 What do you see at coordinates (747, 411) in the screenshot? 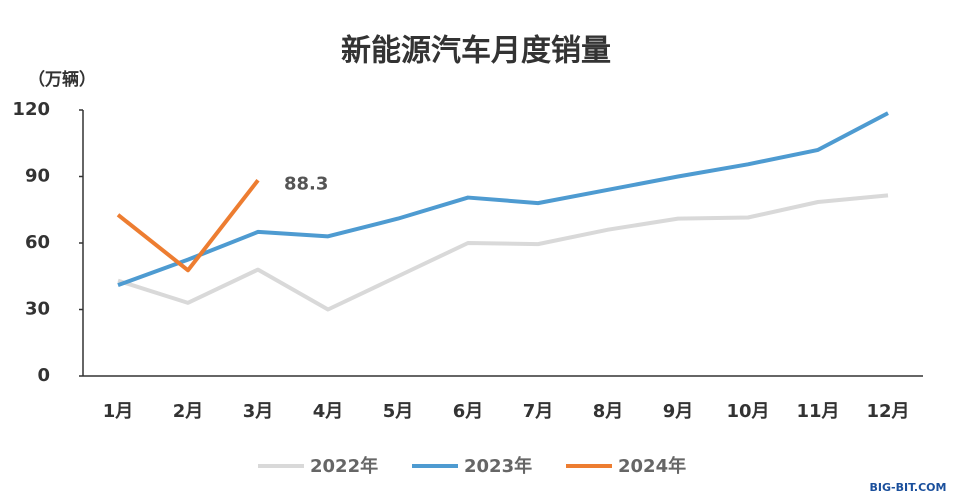
I see `x-tick-label: 10月` at bounding box center [747, 411].